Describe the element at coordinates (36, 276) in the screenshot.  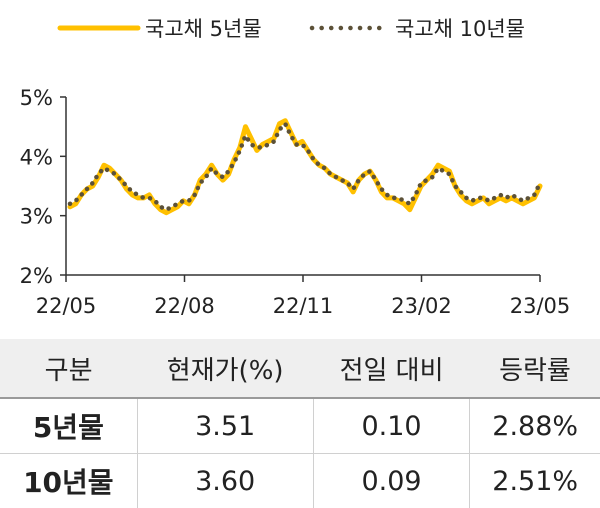
I see `y-tick-label: 2%` at that location.